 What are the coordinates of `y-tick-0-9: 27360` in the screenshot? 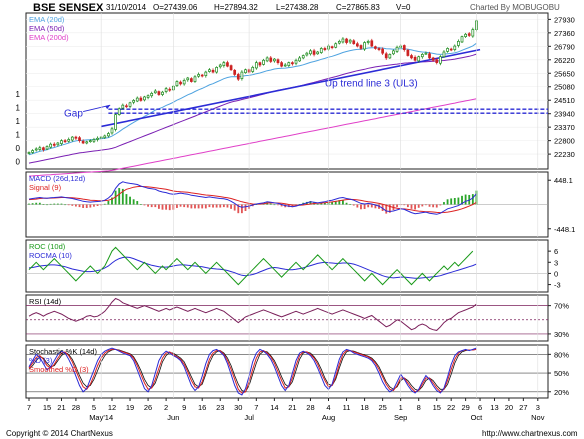 It's located at (564, 33).